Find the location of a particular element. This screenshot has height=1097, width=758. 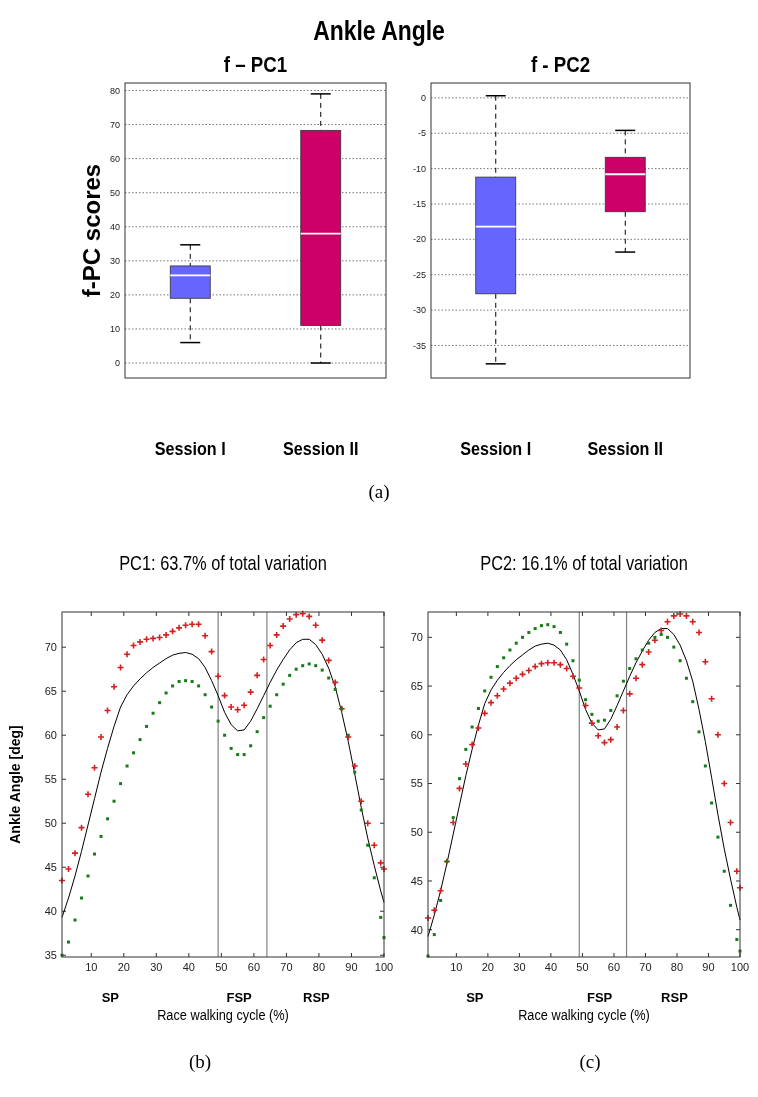

y-tick-label: 30 is located at coordinates (114, 260).